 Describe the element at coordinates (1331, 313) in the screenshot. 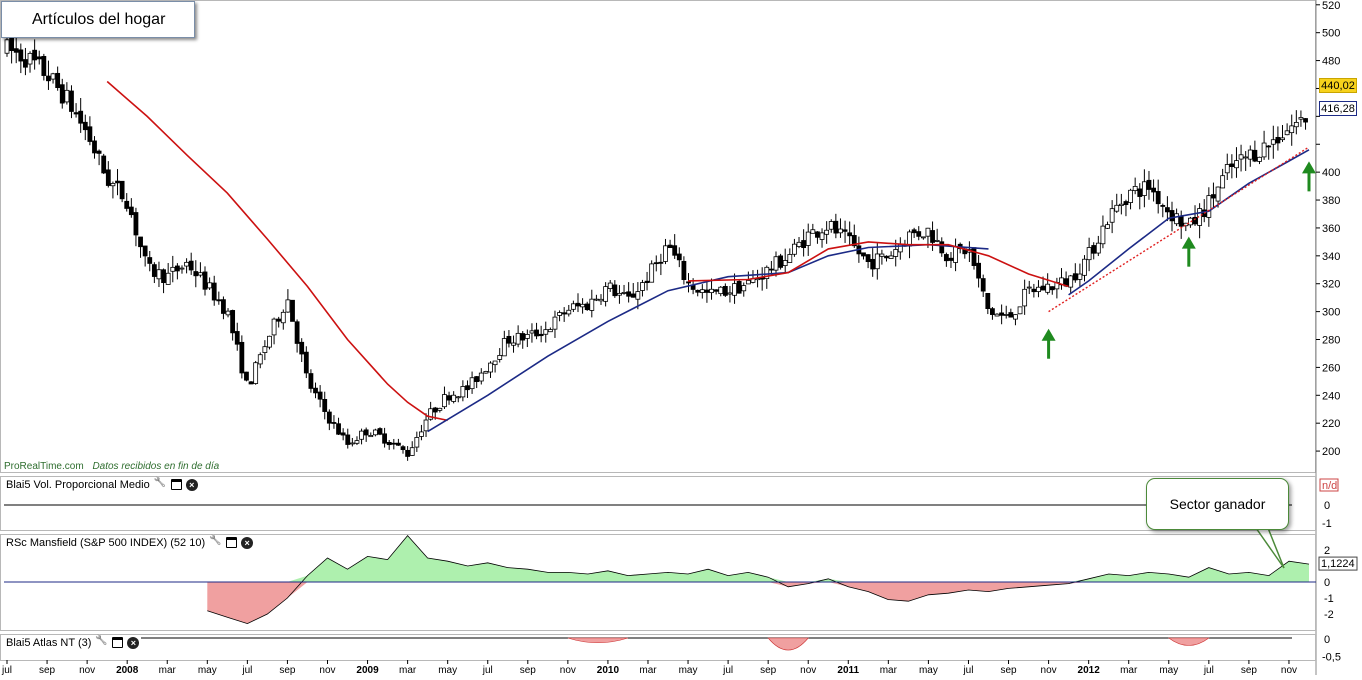

I see `y-tick-label: 300` at that location.